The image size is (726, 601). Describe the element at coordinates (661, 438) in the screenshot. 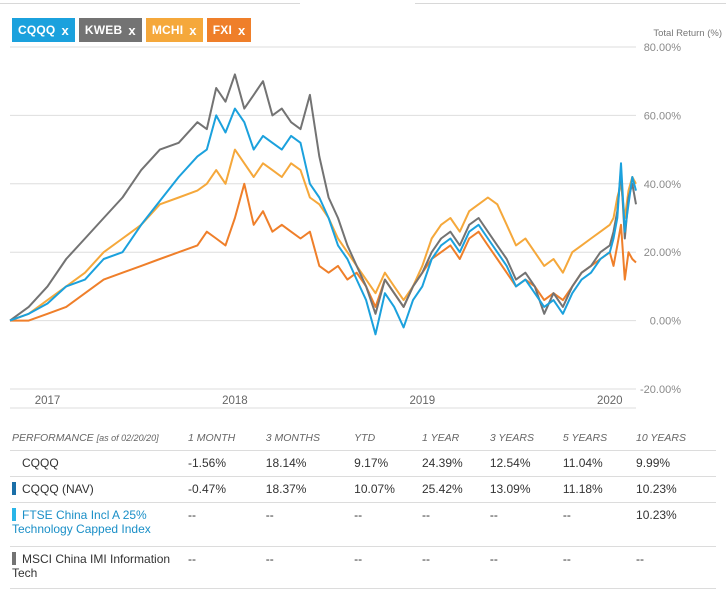

I see `col-10-years: 10 YEARS` at that location.